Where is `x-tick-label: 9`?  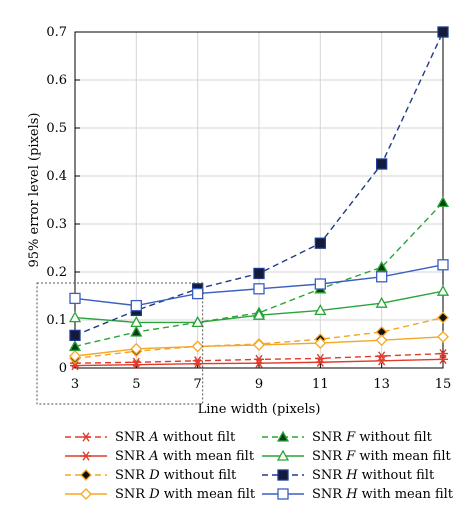 x-tick-label: 9 is located at coordinates (259, 384).